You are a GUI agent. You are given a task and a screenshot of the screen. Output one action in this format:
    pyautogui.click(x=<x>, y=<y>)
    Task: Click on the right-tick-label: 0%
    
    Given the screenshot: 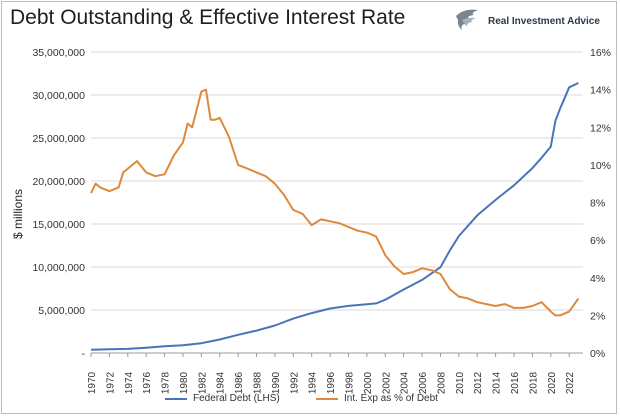 What is the action you would take?
    pyautogui.click(x=597, y=354)
    